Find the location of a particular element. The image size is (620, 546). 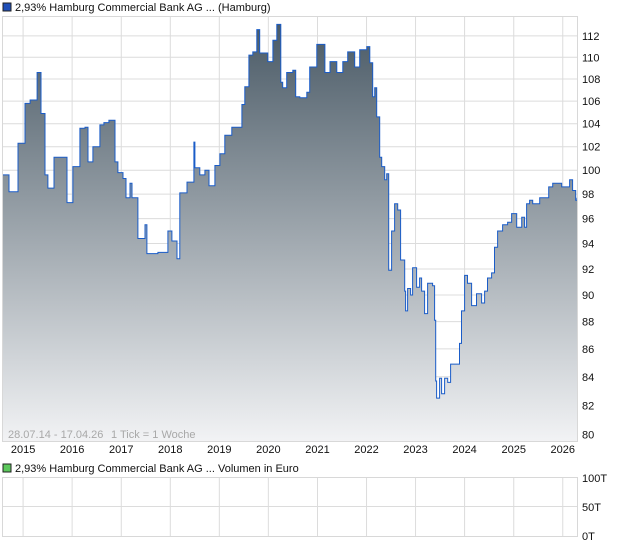

y-tick-label: 102 is located at coordinates (591, 148).